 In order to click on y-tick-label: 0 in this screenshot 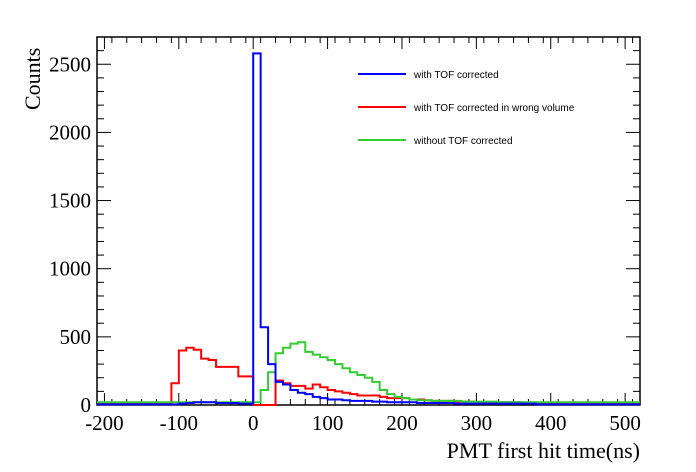, I will do `click(86, 405)`.